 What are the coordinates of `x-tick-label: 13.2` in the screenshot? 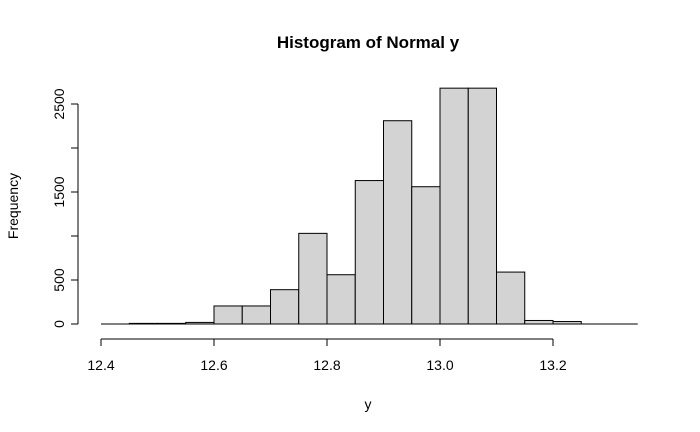 It's located at (552, 365).